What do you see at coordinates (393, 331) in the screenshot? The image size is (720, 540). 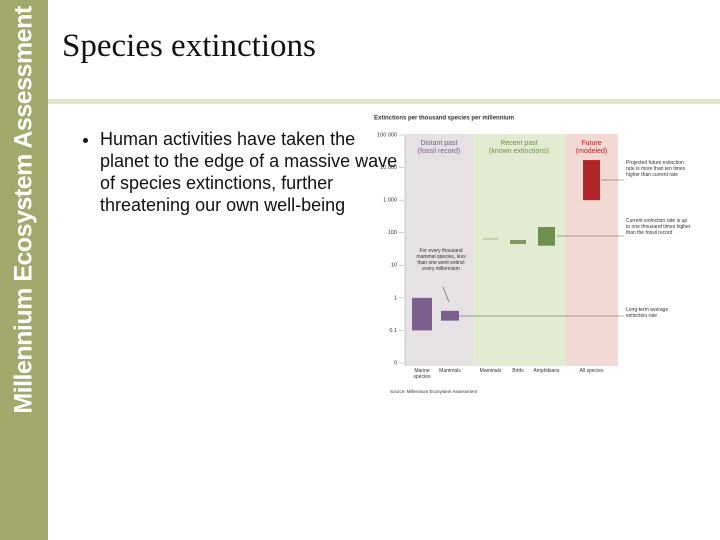 I see `y-tick-label: 0.1` at bounding box center [393, 331].